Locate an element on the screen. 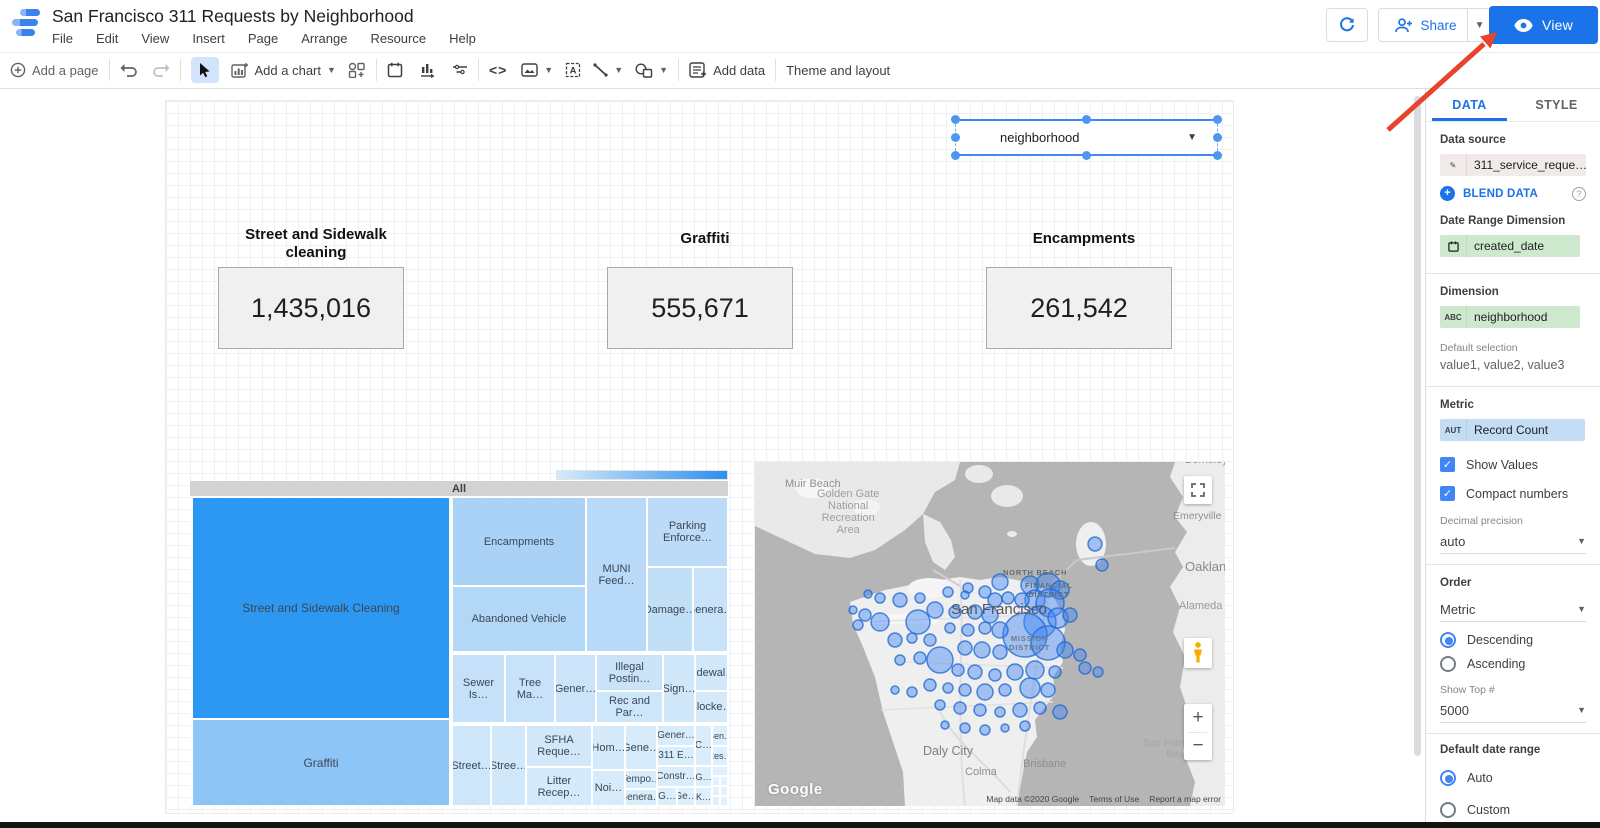 The height and width of the screenshot is (828, 1600). menu-item-arrange: Arrange is located at coordinates (324, 38).